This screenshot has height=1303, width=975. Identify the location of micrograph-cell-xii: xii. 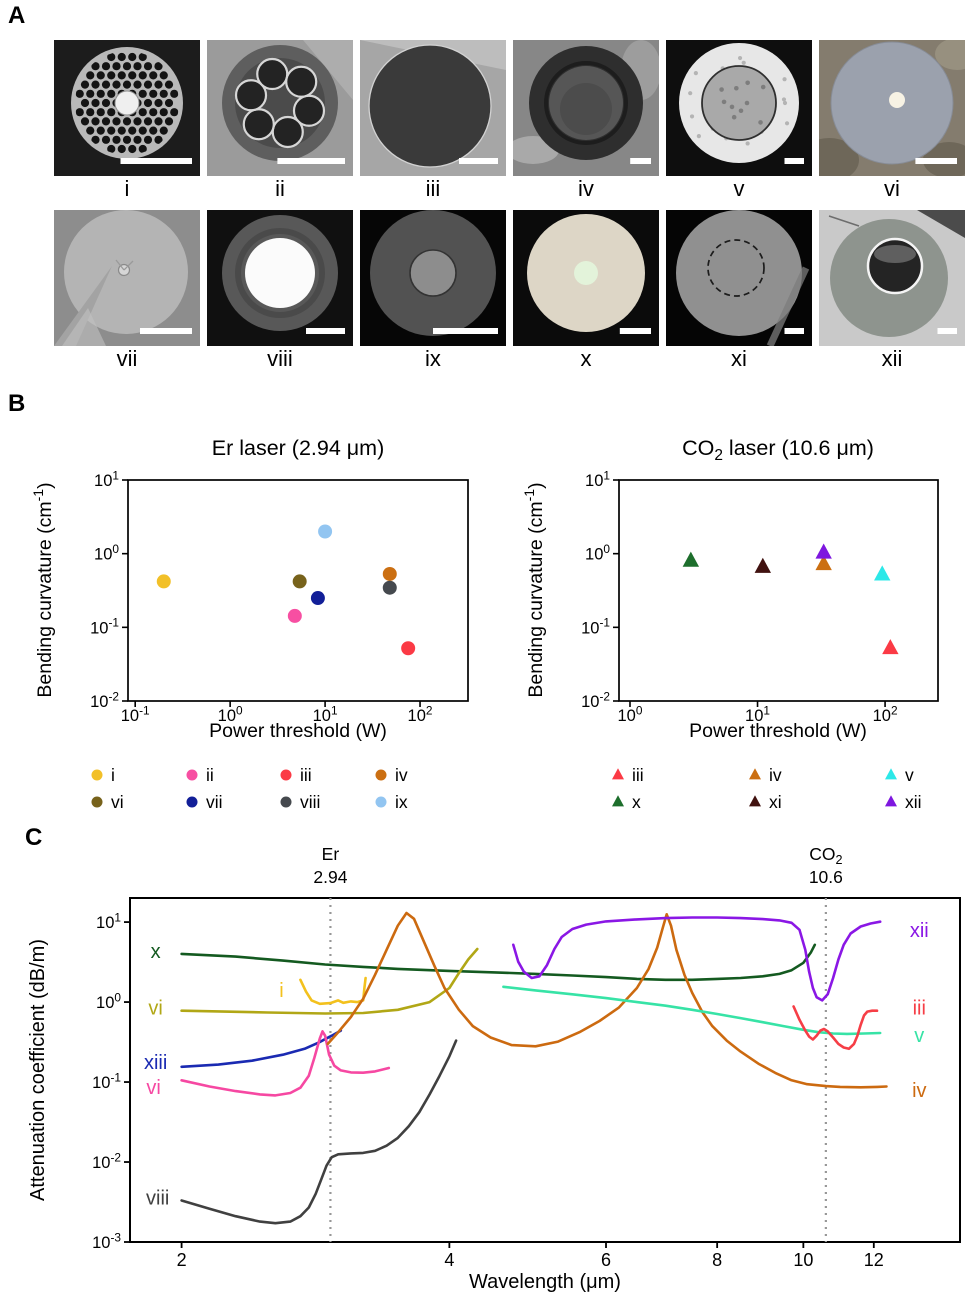
(892, 292).